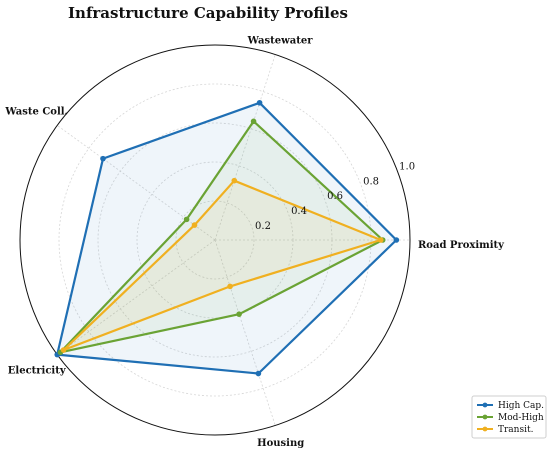 The height and width of the screenshot is (457, 550). I want to click on radial-tick-label: 1.0, so click(407, 166).